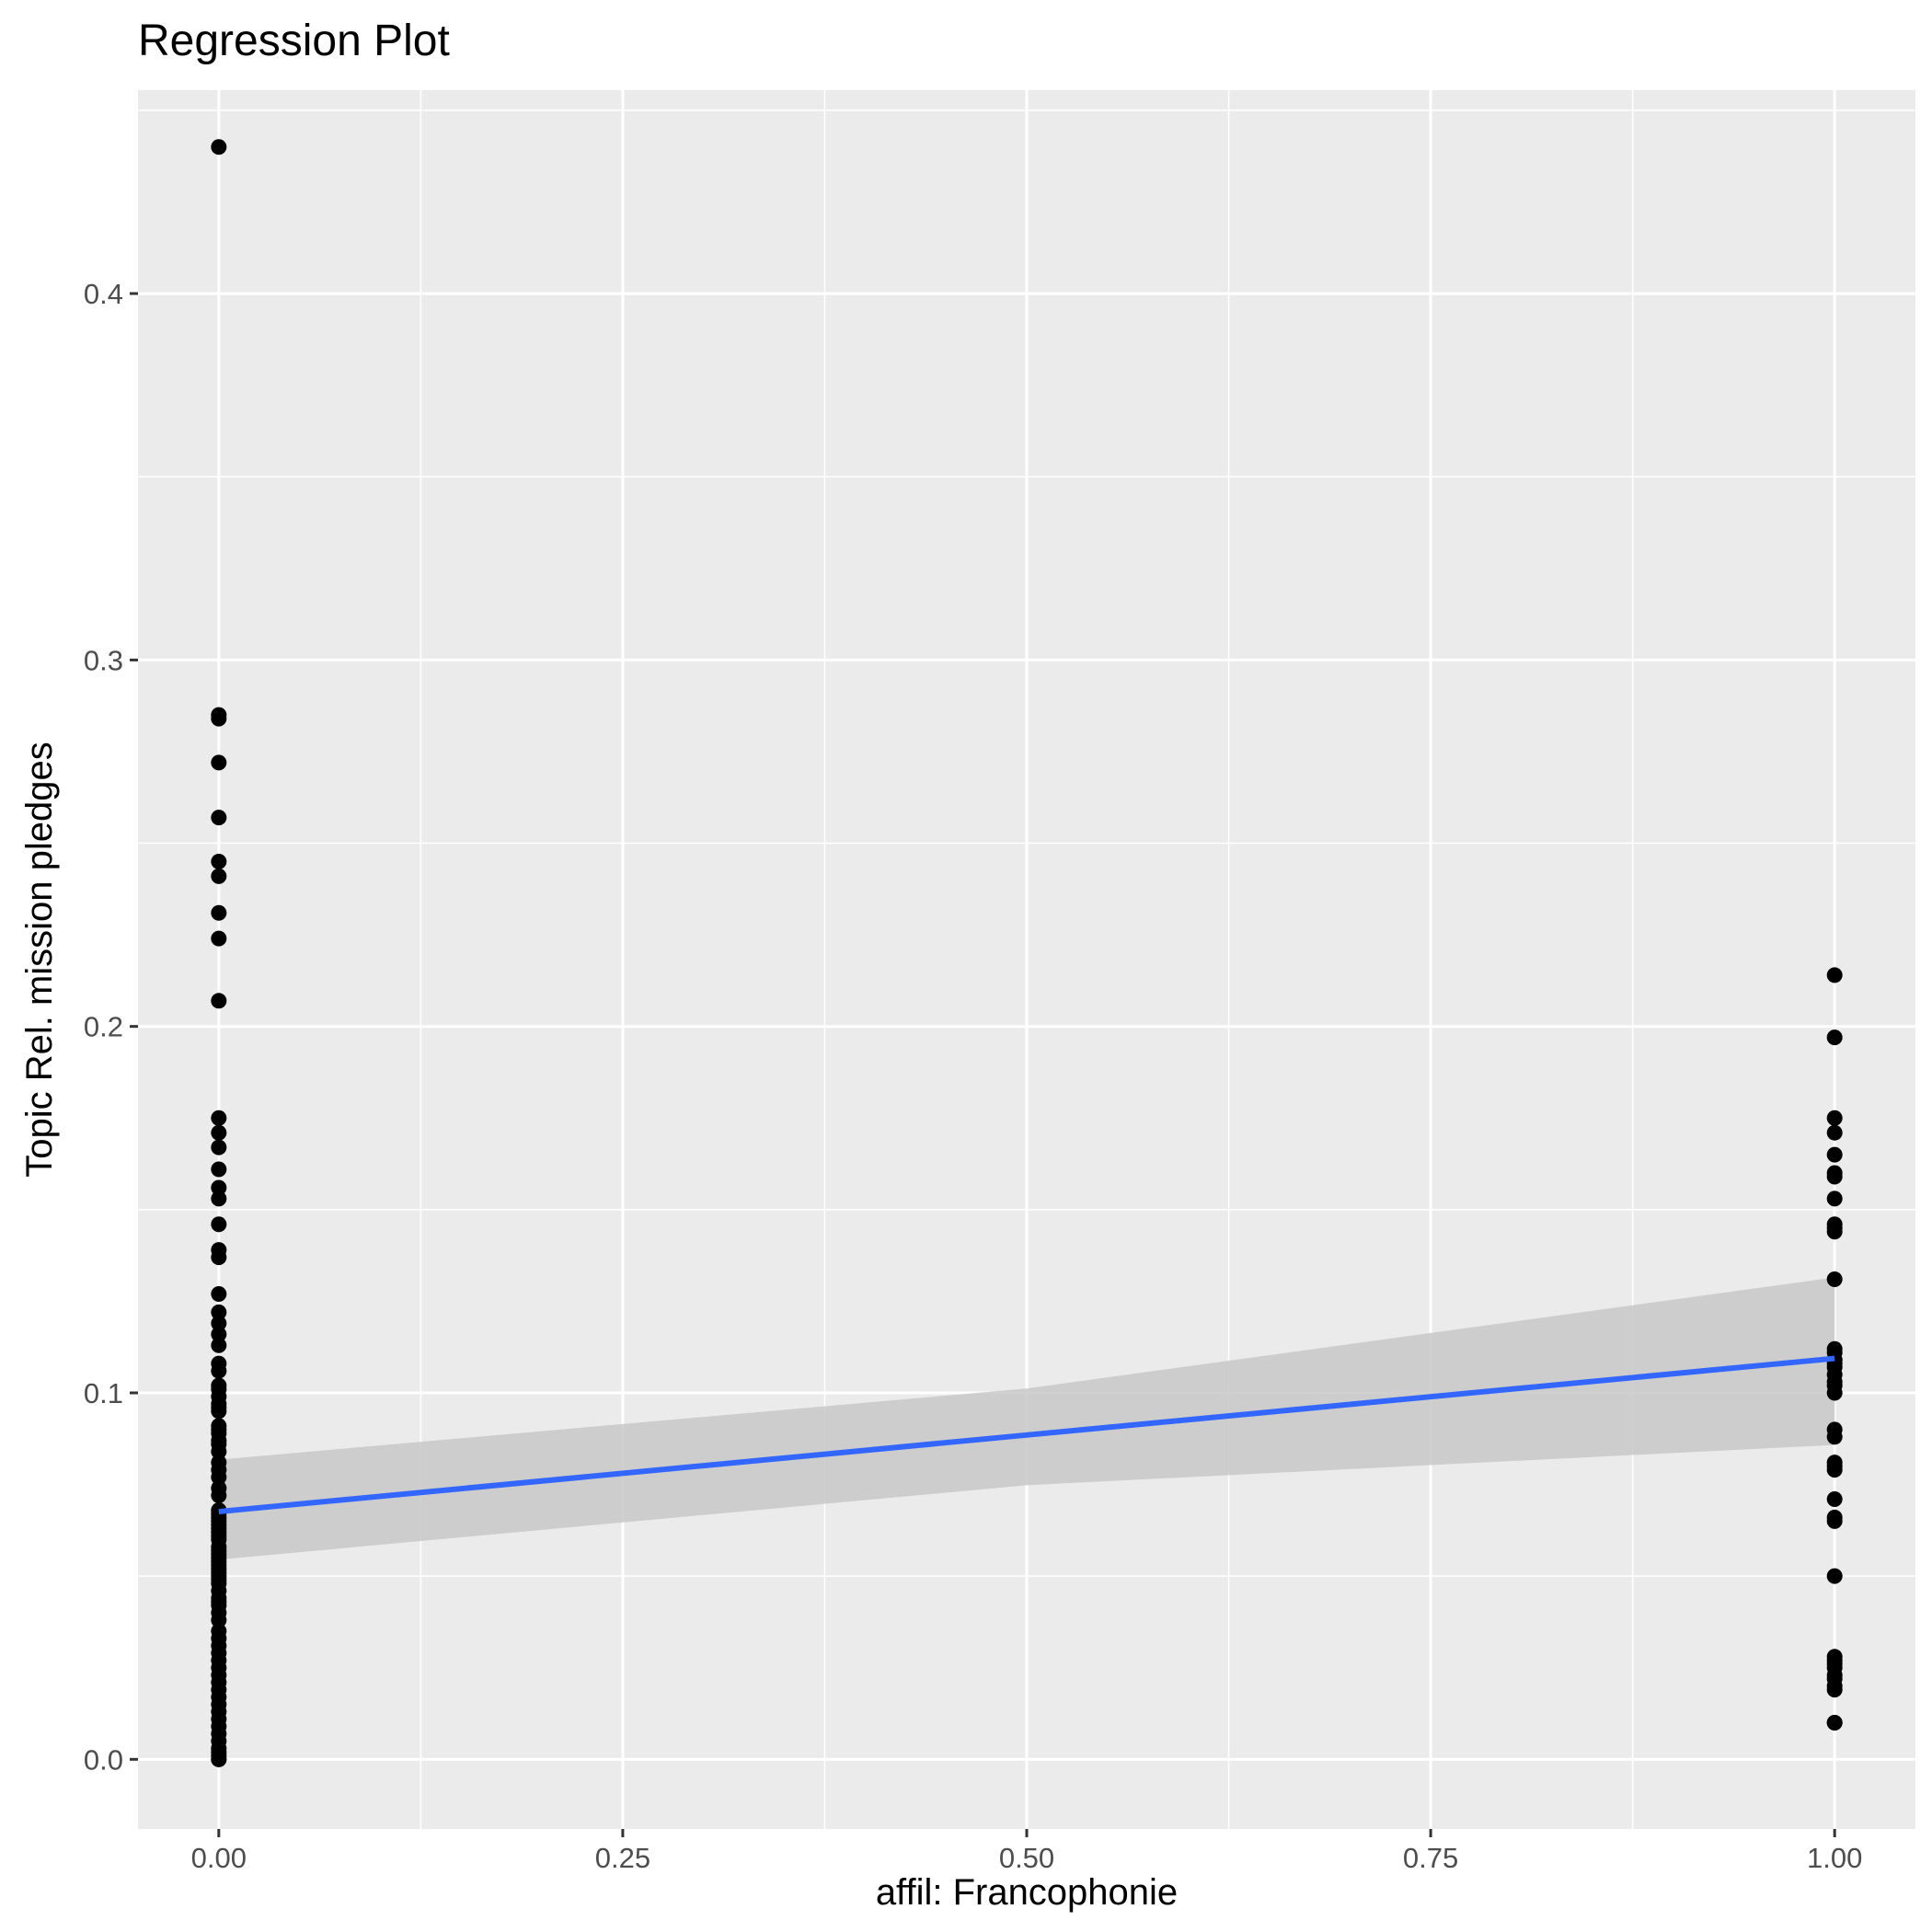 This screenshot has height=1932, width=1932. Describe the element at coordinates (622, 1858) in the screenshot. I see `x-tick-label: 0.25` at that location.